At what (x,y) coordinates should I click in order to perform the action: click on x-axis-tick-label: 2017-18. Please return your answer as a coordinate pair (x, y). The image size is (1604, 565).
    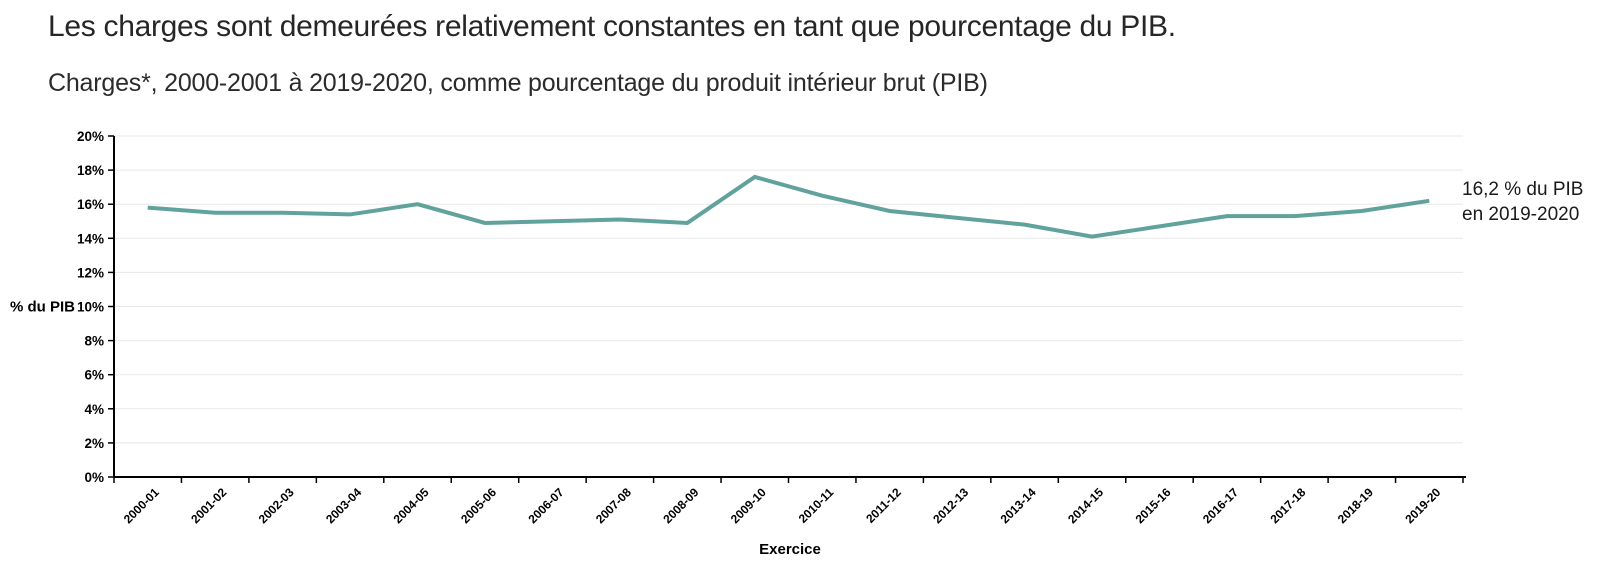
    Looking at the image, I should click on (1287, 505).